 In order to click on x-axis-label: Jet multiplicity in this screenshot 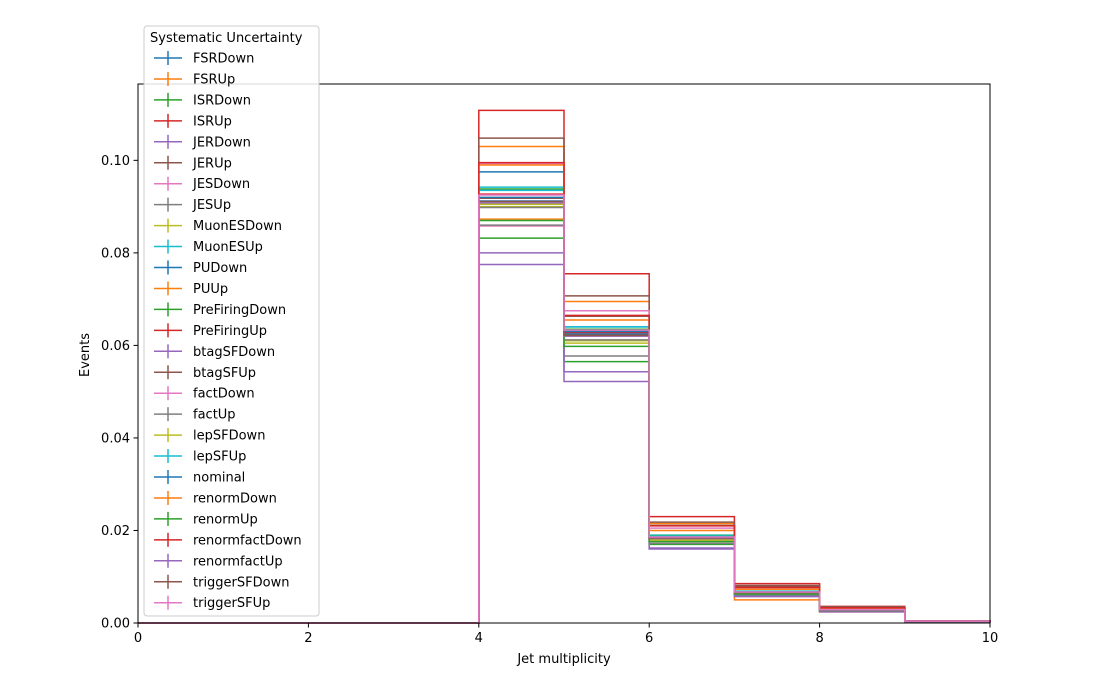, I will do `click(563, 659)`.